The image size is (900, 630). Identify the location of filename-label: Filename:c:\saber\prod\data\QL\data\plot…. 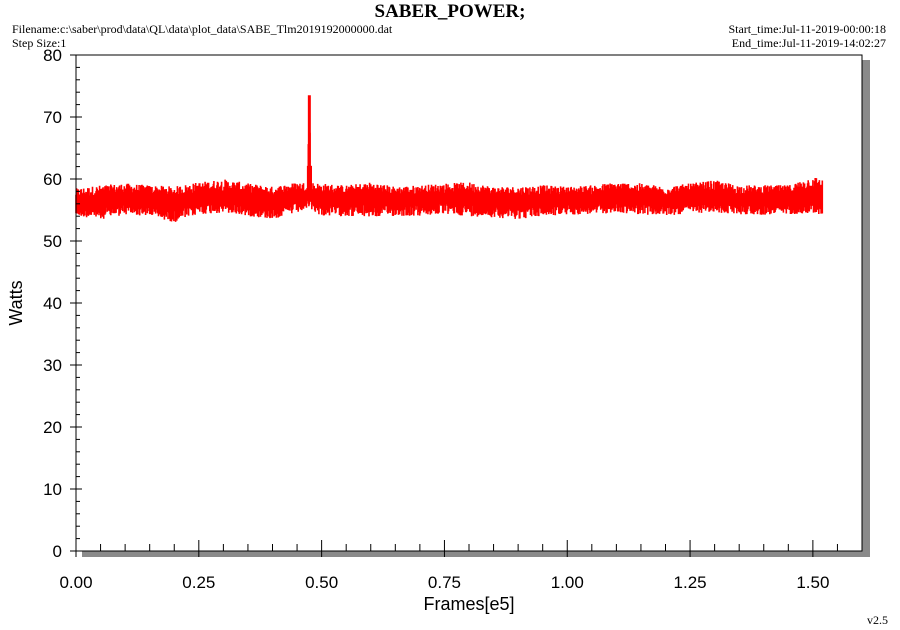
(202, 29).